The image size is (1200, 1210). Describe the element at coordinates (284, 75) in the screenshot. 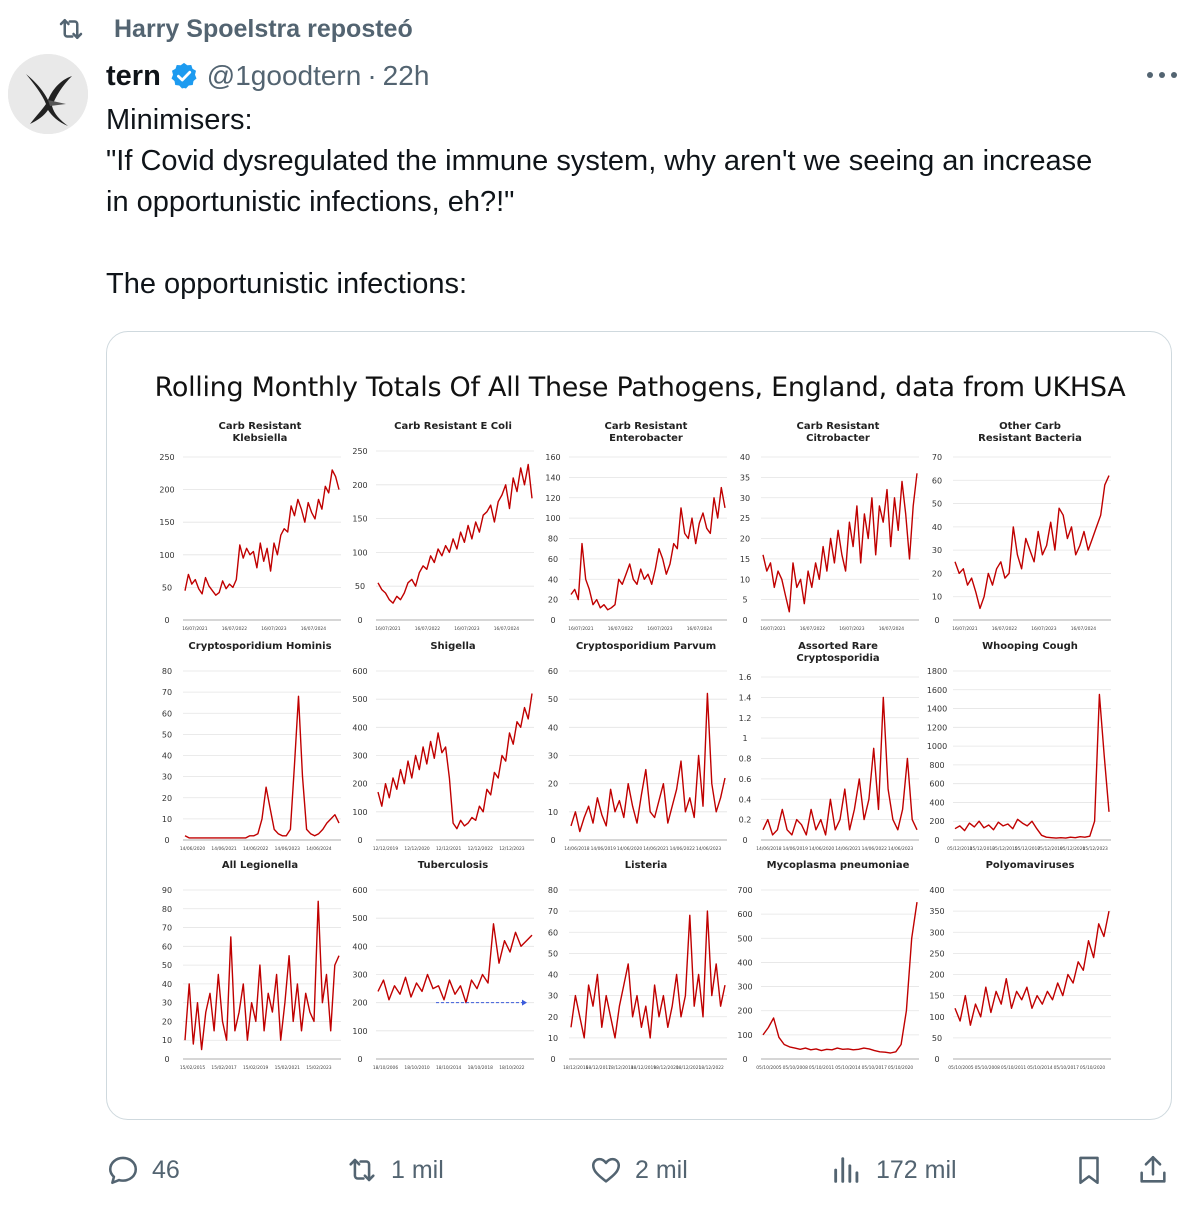

I see `handle: @1goodtern` at that location.